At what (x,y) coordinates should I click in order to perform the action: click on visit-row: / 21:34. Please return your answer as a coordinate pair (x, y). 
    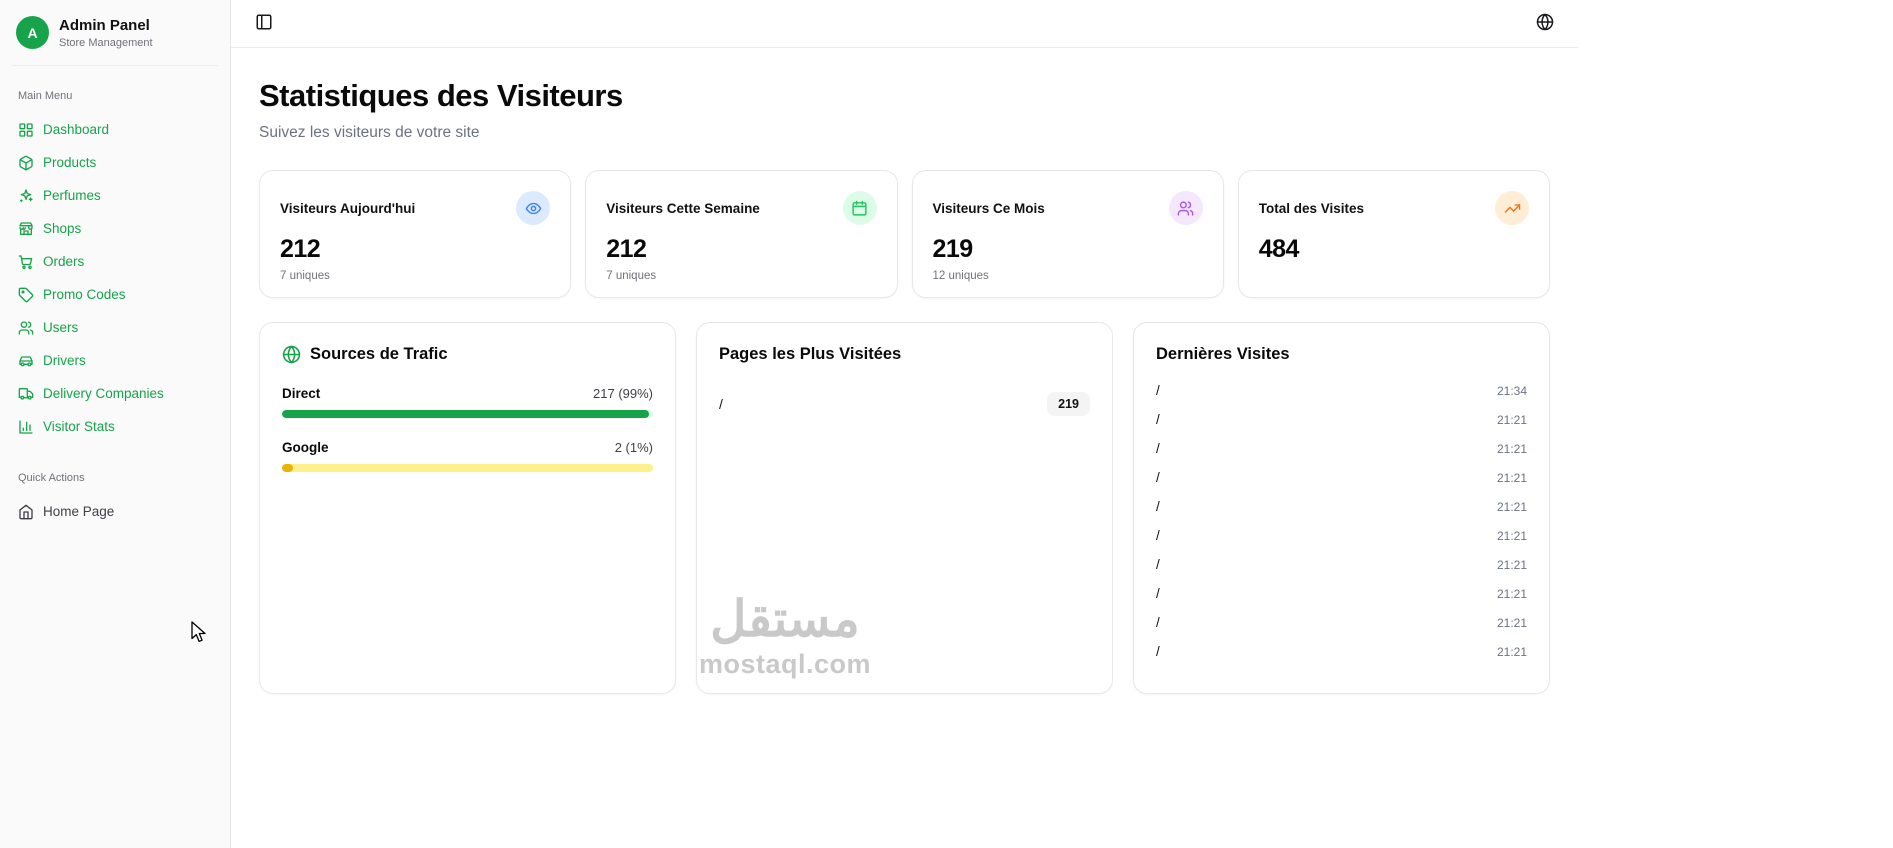
    Looking at the image, I should click on (1341, 390).